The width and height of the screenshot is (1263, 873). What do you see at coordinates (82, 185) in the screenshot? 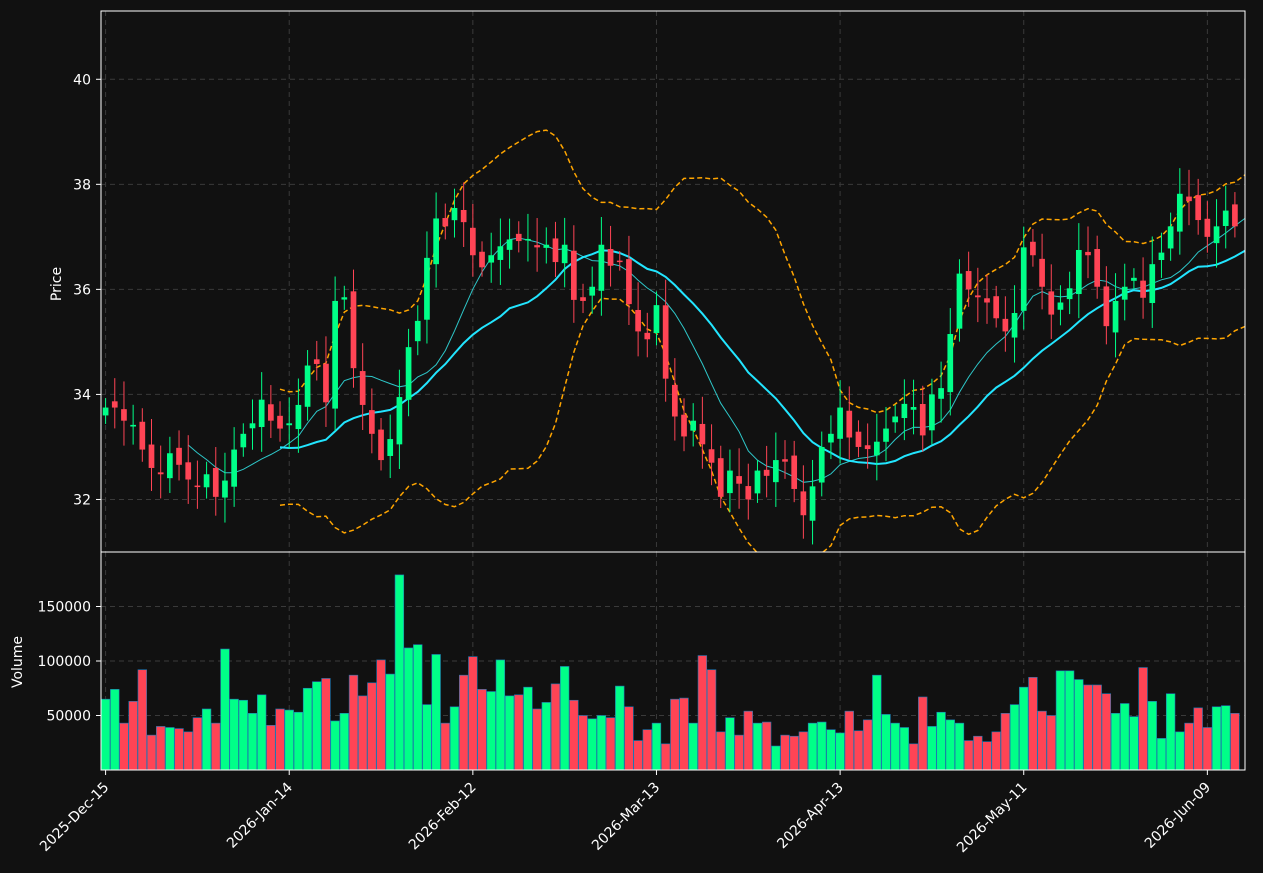
I see `price-tick-label: 38` at bounding box center [82, 185].